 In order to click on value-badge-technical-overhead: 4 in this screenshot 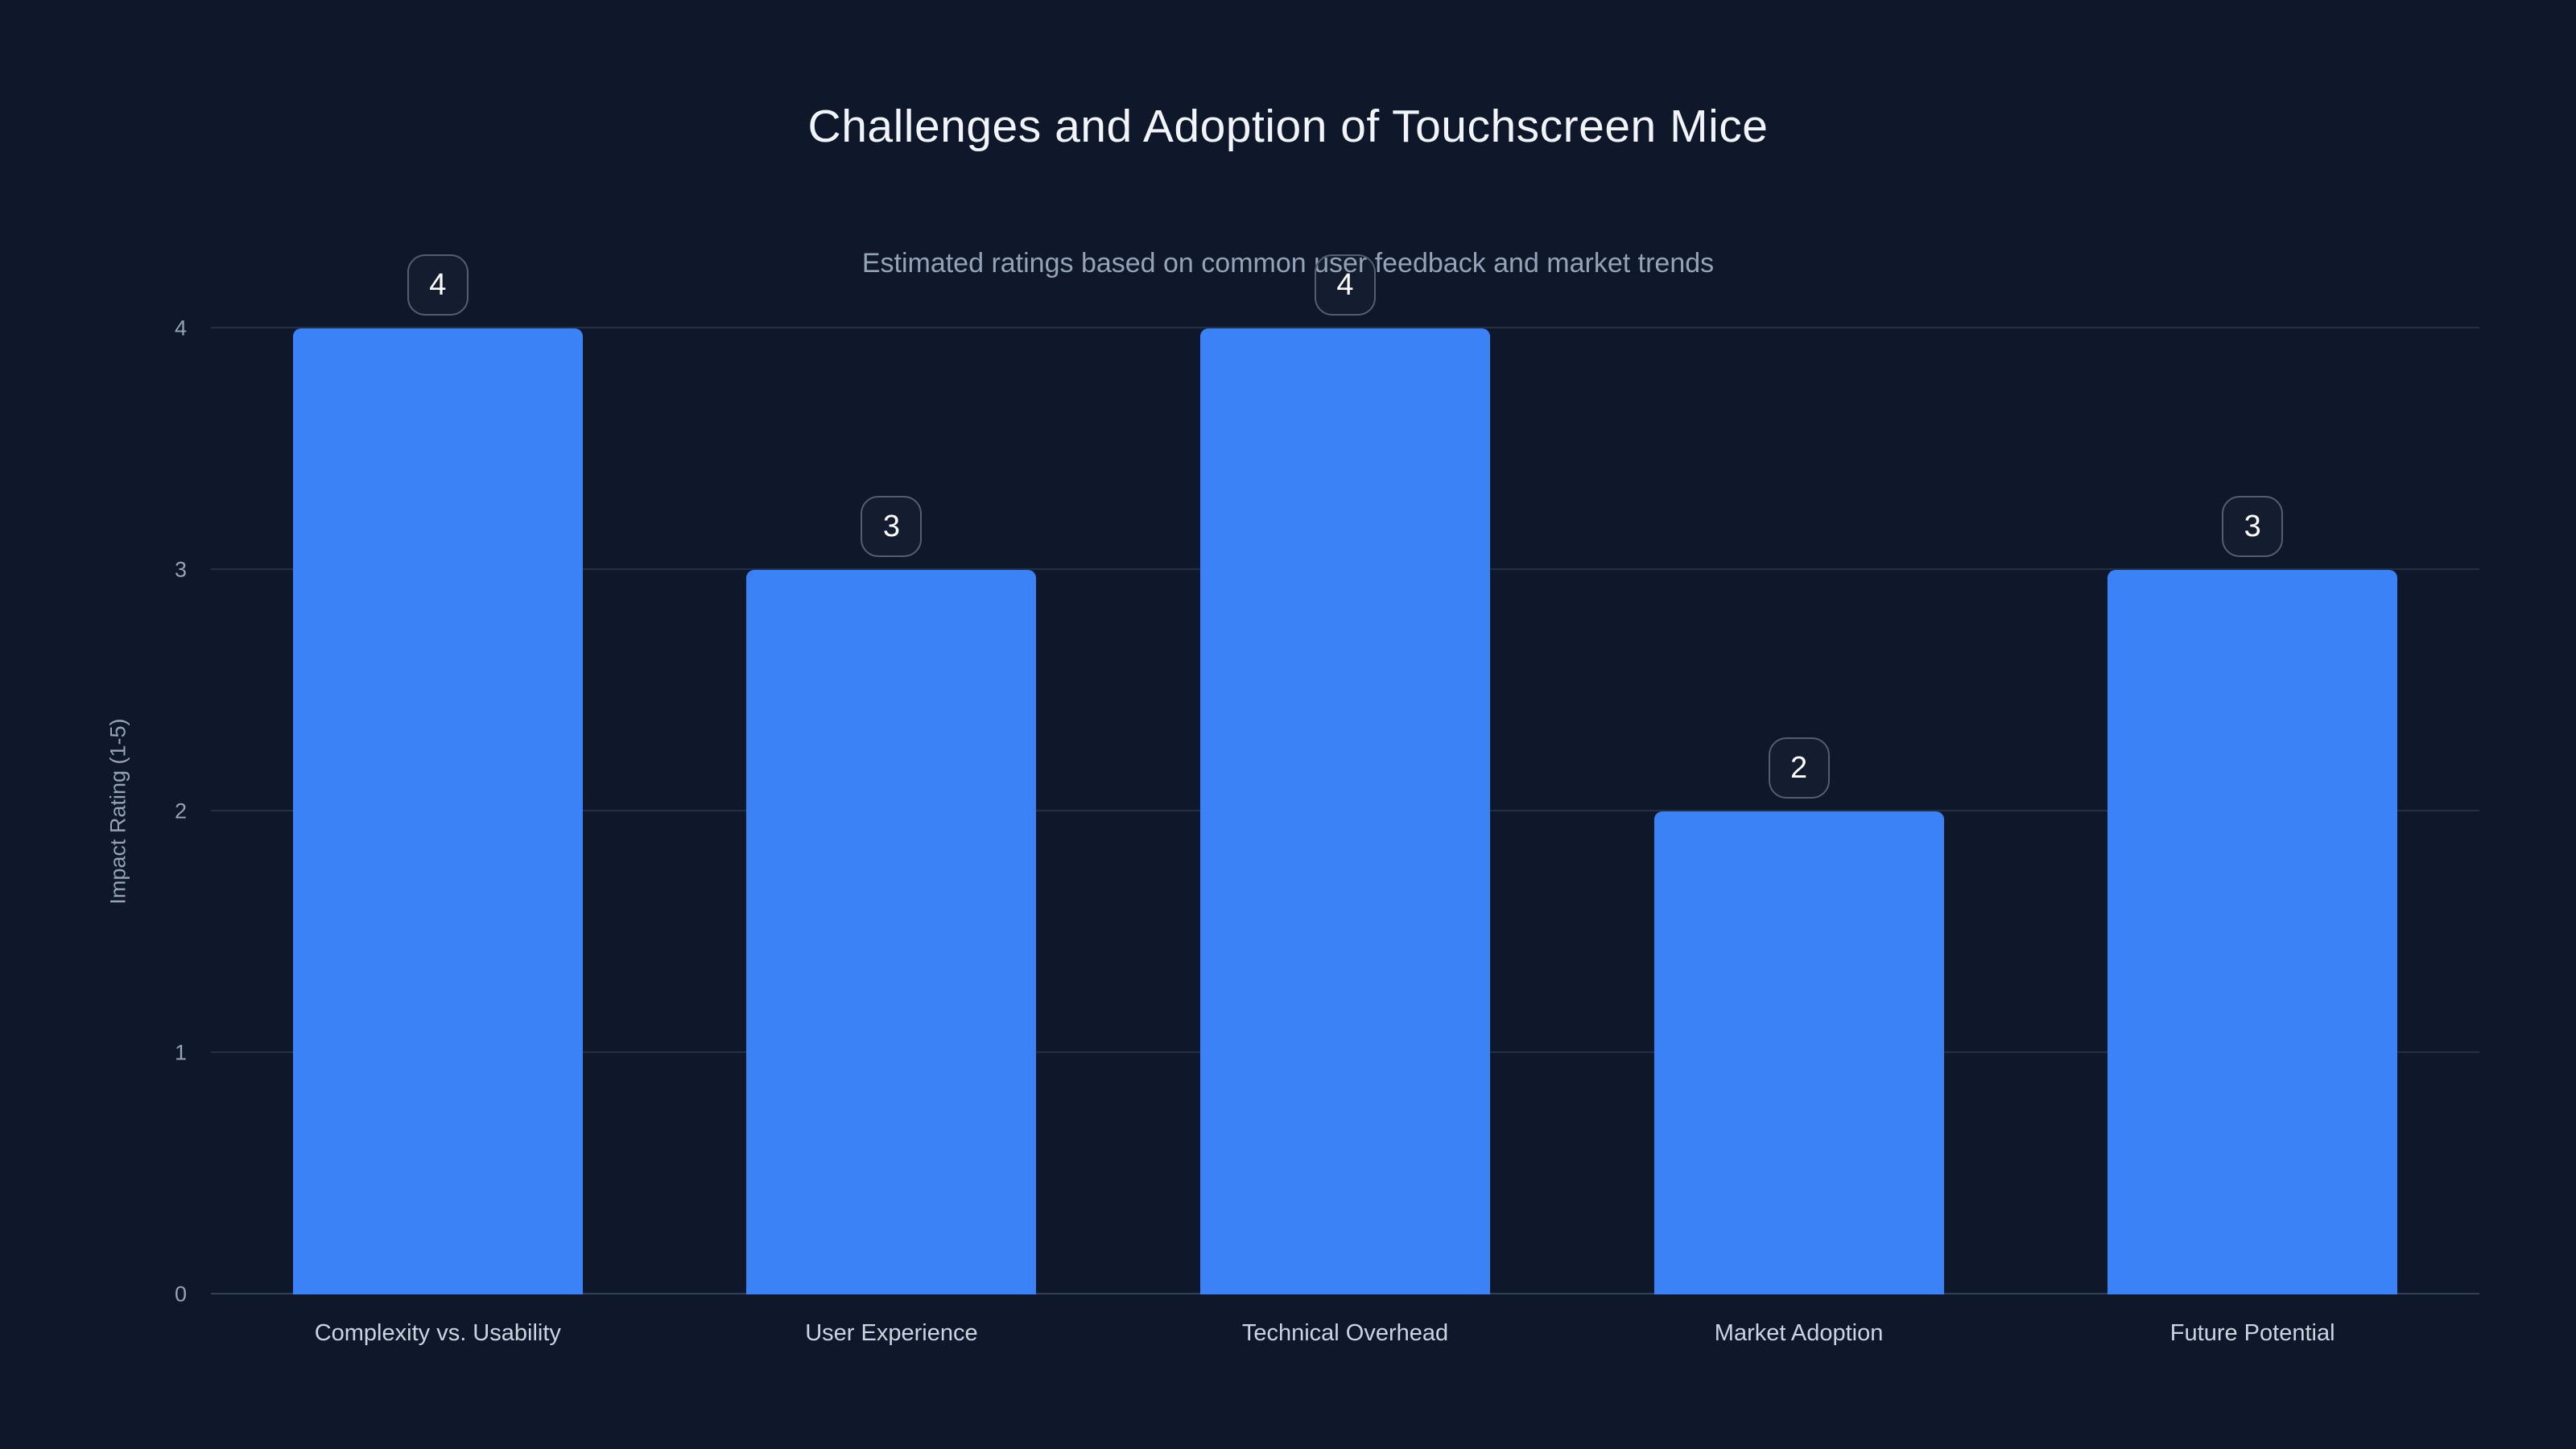, I will do `click(1345, 285)`.